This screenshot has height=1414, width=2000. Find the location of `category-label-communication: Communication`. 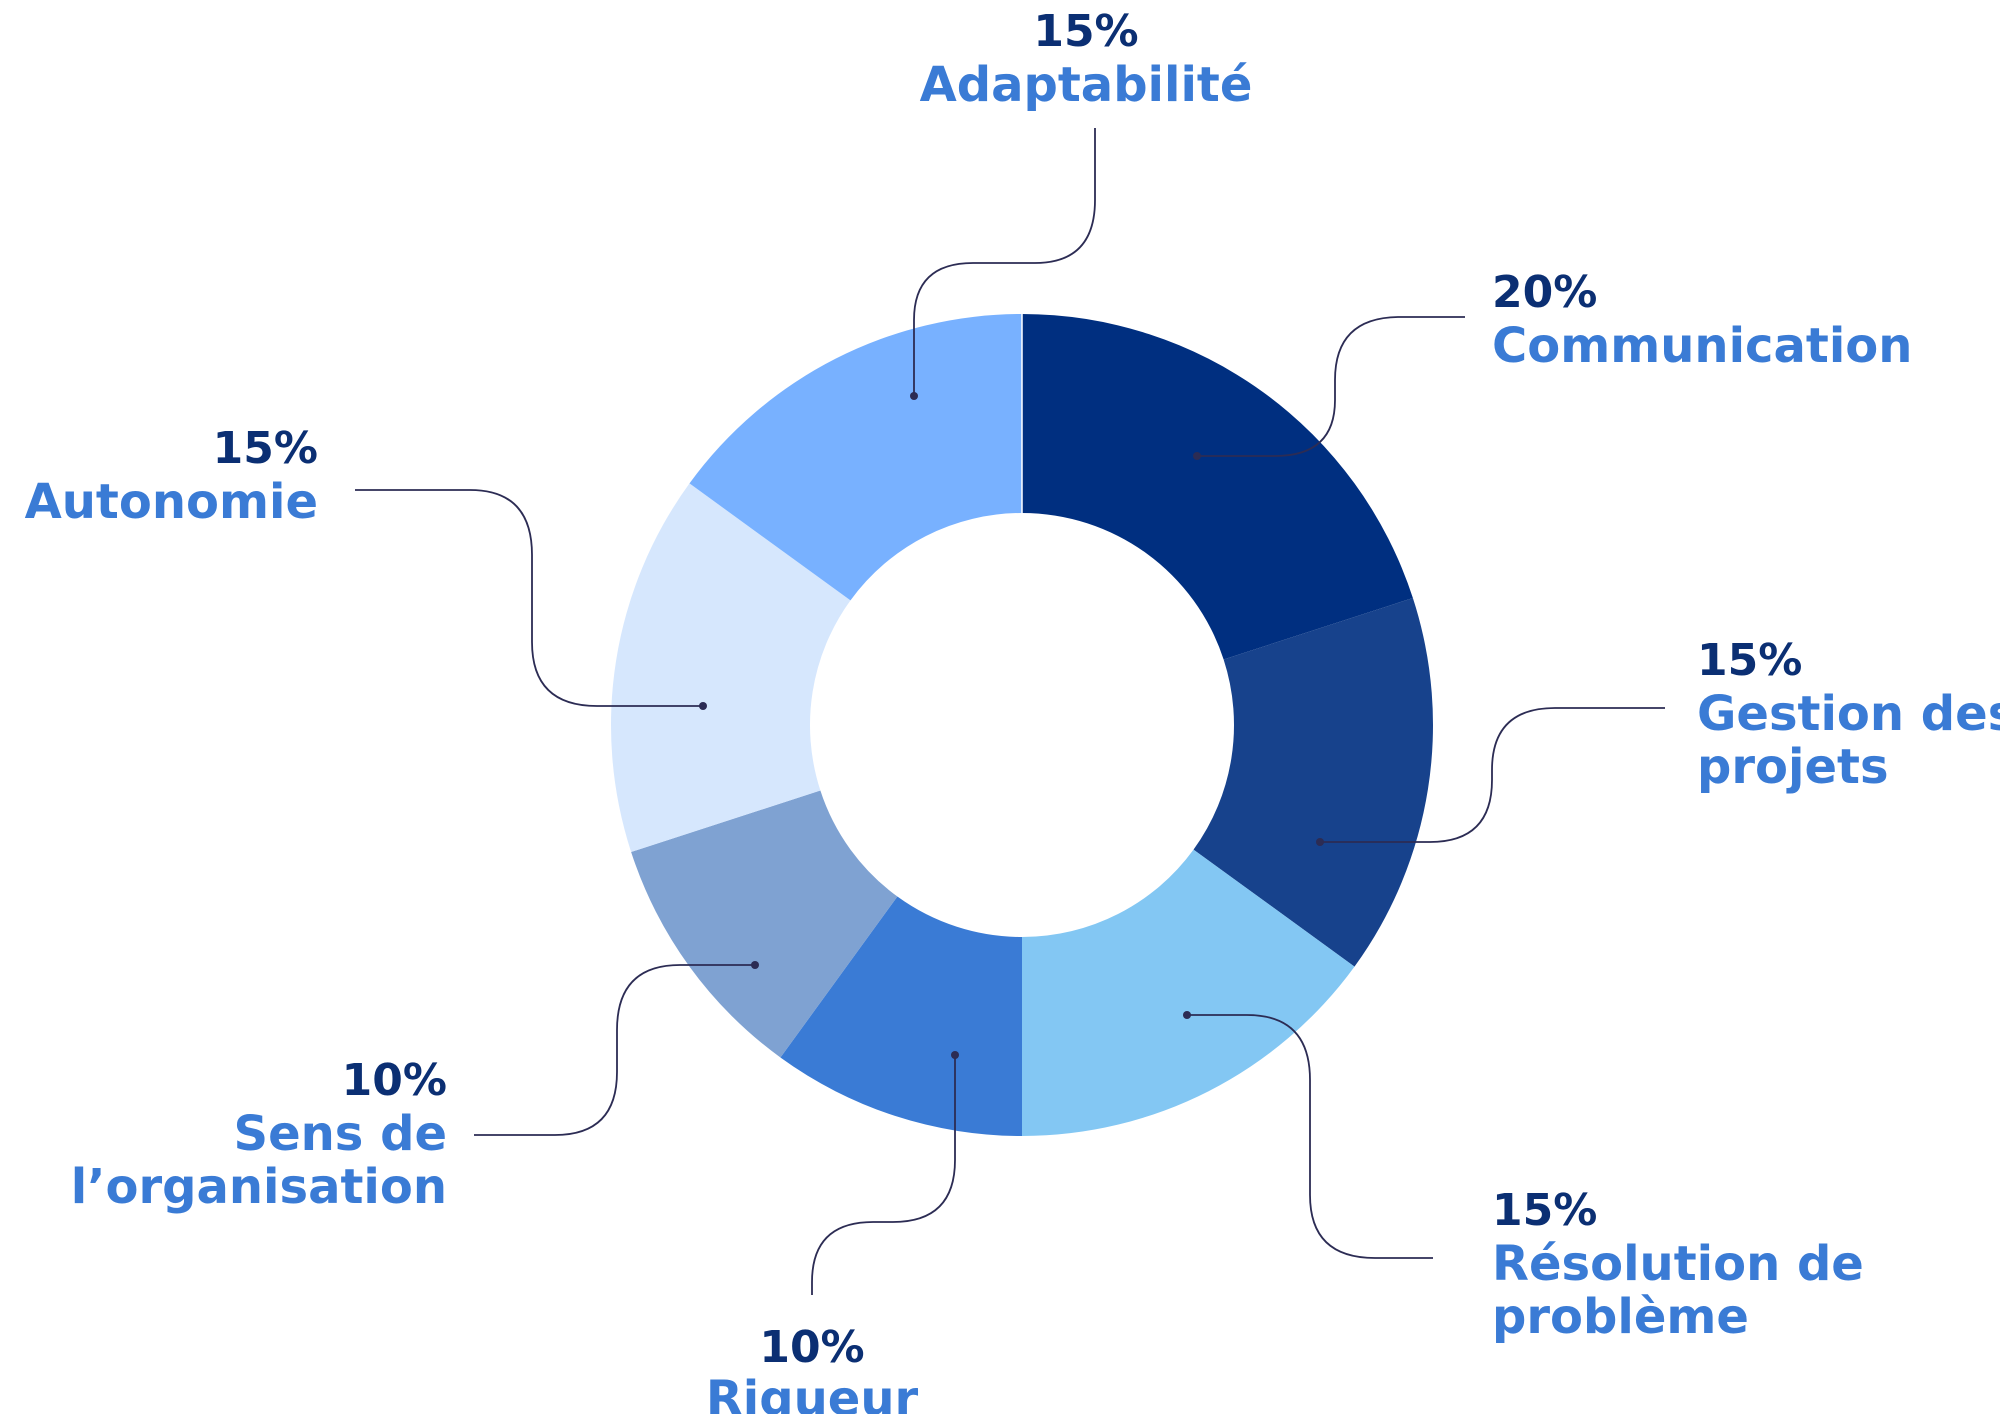

category-label-communication: Communication is located at coordinates (1702, 346).